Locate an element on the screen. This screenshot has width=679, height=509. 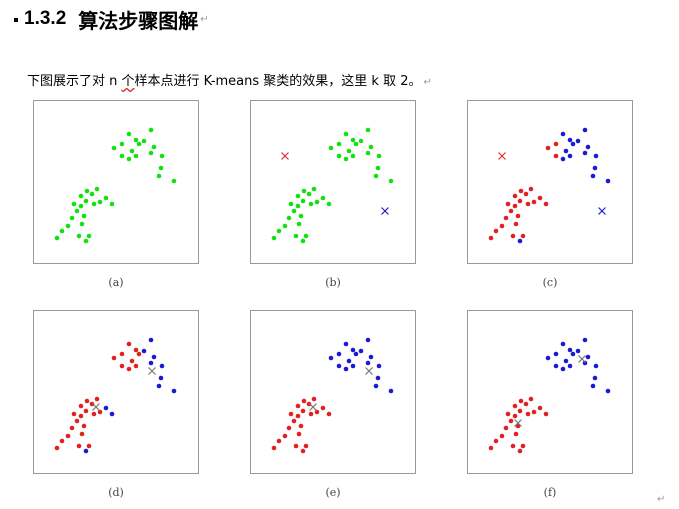
paragraph-text-start: 下图展示了对 n is located at coordinates (74, 81).